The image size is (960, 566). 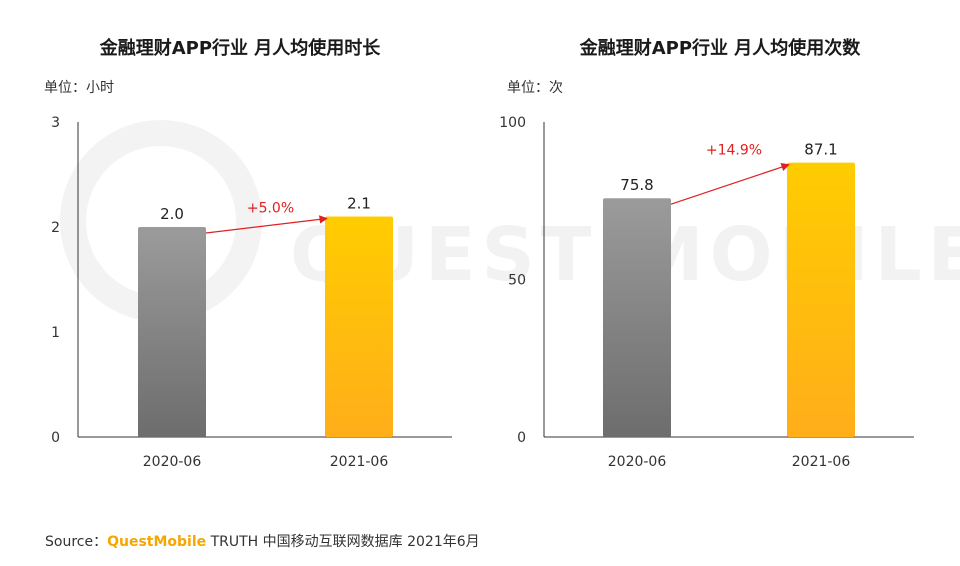 I want to click on chart-2-xtick-label: 2021-06, so click(x=821, y=462).